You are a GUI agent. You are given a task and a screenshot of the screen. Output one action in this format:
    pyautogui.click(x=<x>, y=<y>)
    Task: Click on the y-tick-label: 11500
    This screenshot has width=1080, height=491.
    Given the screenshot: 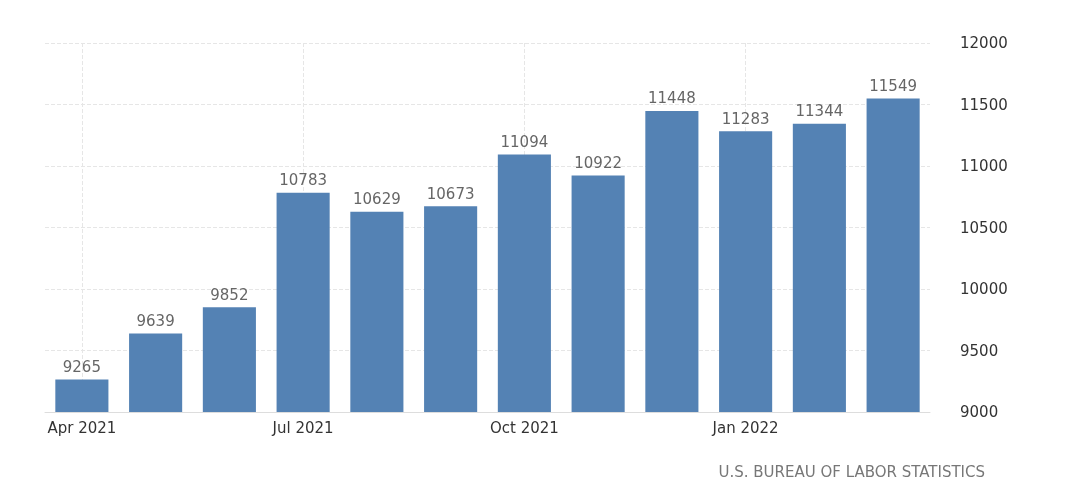 What is the action you would take?
    pyautogui.click(x=984, y=104)
    